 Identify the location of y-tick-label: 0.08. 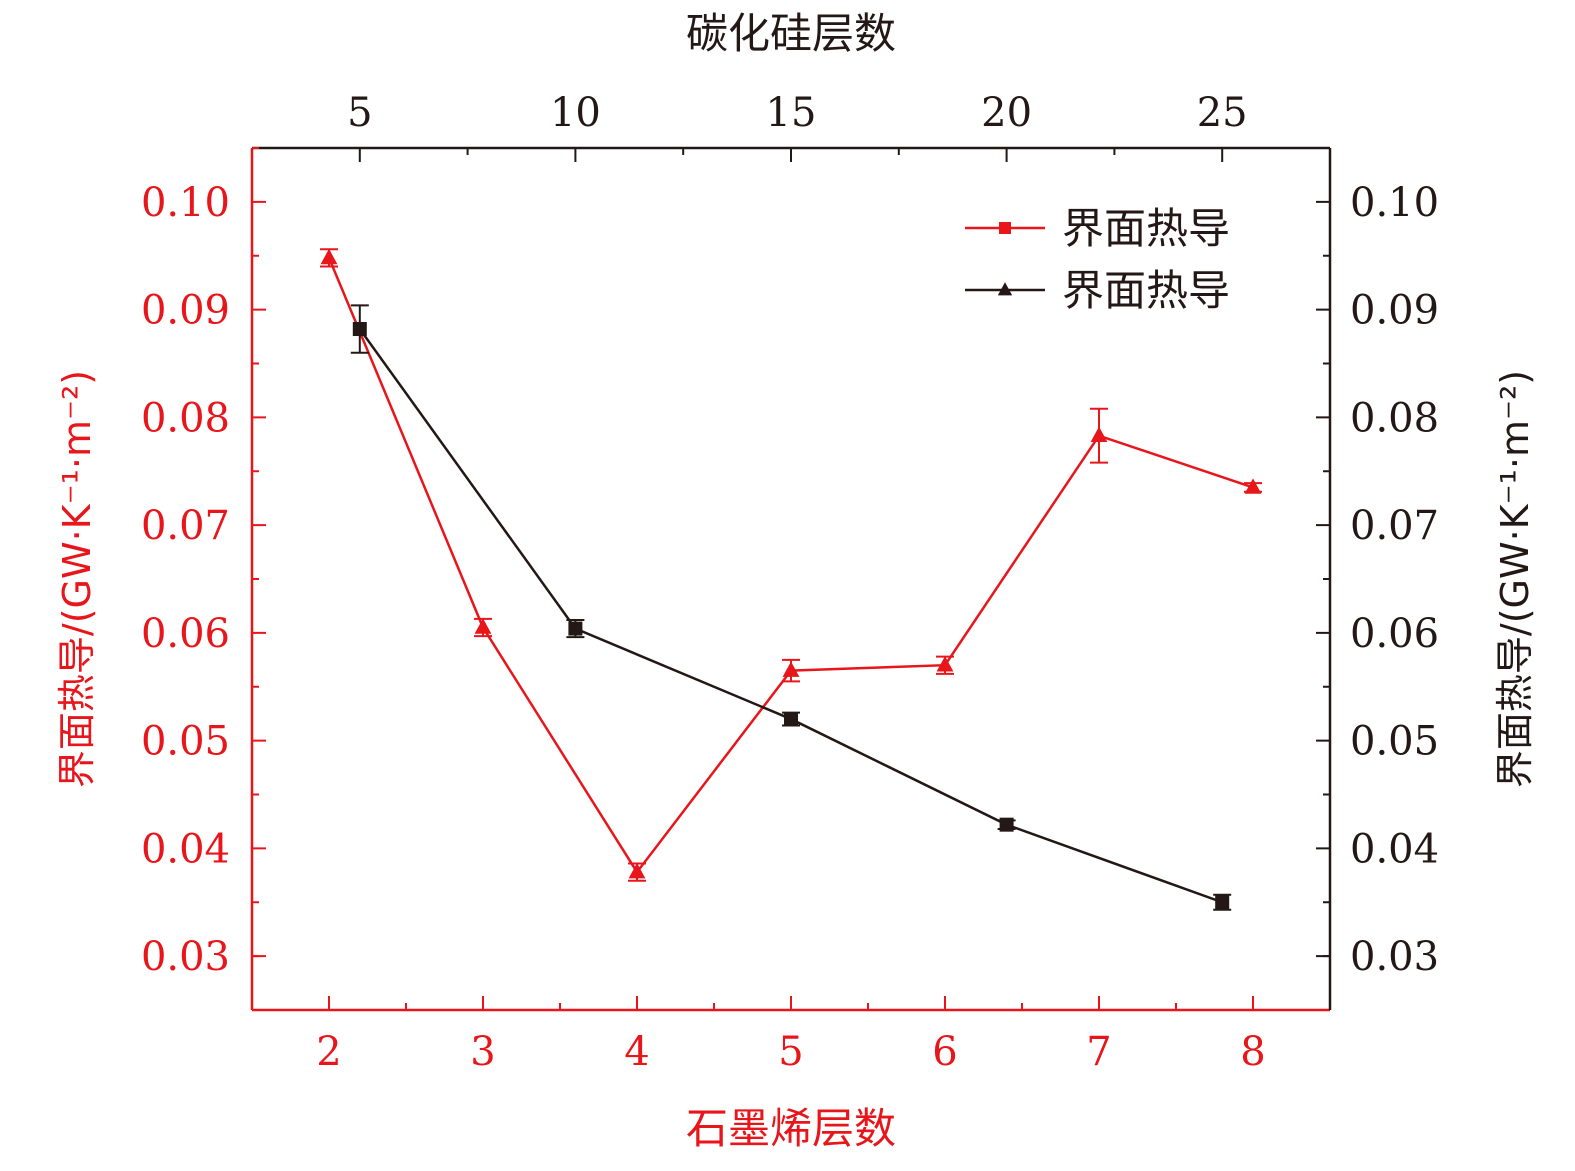
(185, 418).